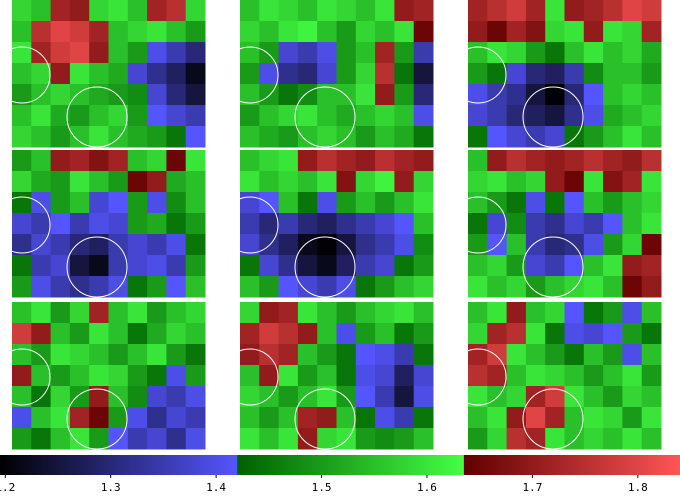 The width and height of the screenshot is (680, 498). What do you see at coordinates (119, 465) in the screenshot?
I see `colorbar-segment` at bounding box center [119, 465].